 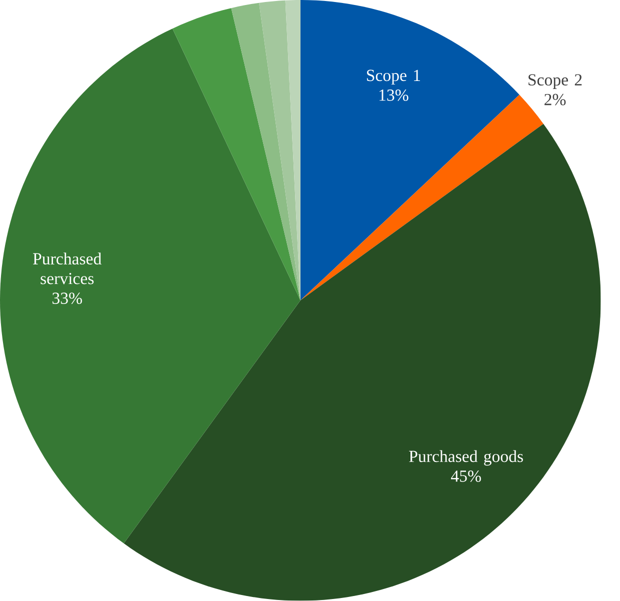 What do you see at coordinates (67, 268) in the screenshot?
I see `slice-label: Purchased services` at bounding box center [67, 268].